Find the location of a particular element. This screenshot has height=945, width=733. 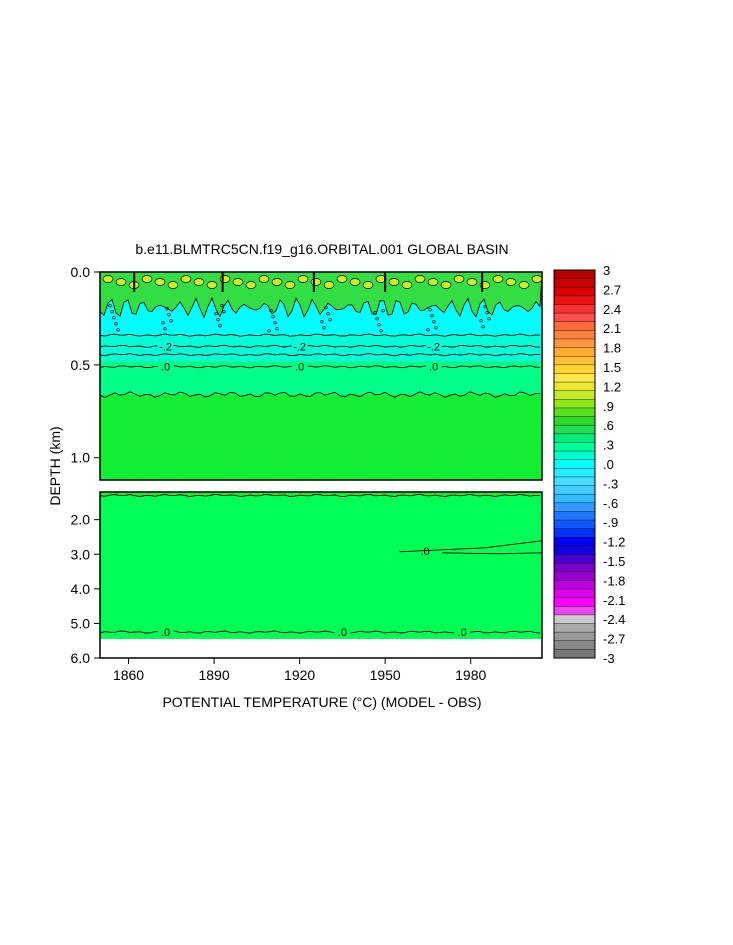

lower-contour-label-1-1: .0 is located at coordinates (342, 633).